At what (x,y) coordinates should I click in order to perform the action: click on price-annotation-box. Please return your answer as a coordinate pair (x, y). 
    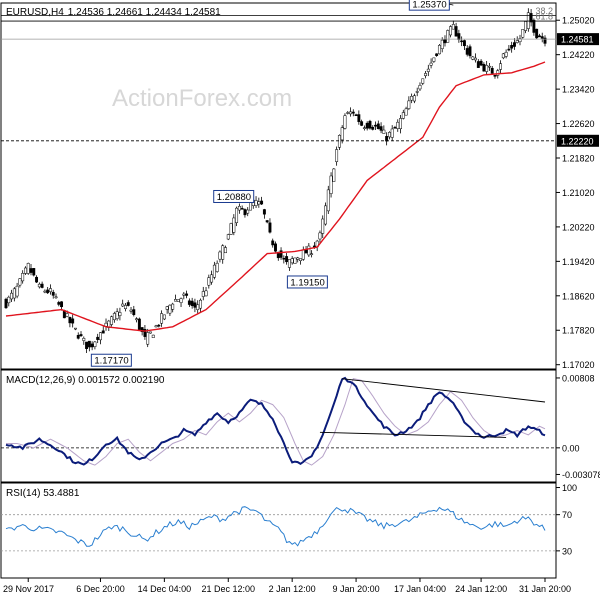
    Looking at the image, I should click on (111, 360).